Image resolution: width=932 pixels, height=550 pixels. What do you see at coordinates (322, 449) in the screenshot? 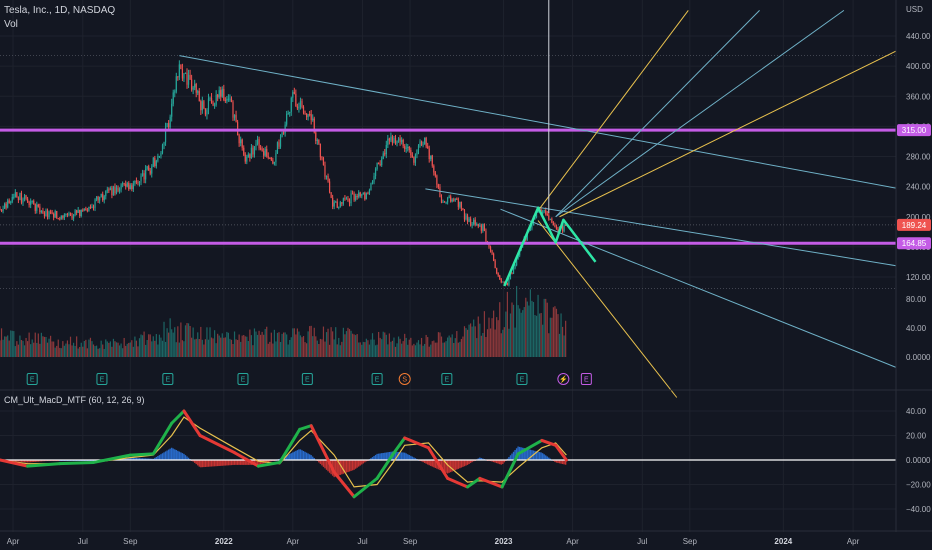
I see `macd-line-segment` at bounding box center [322, 449].